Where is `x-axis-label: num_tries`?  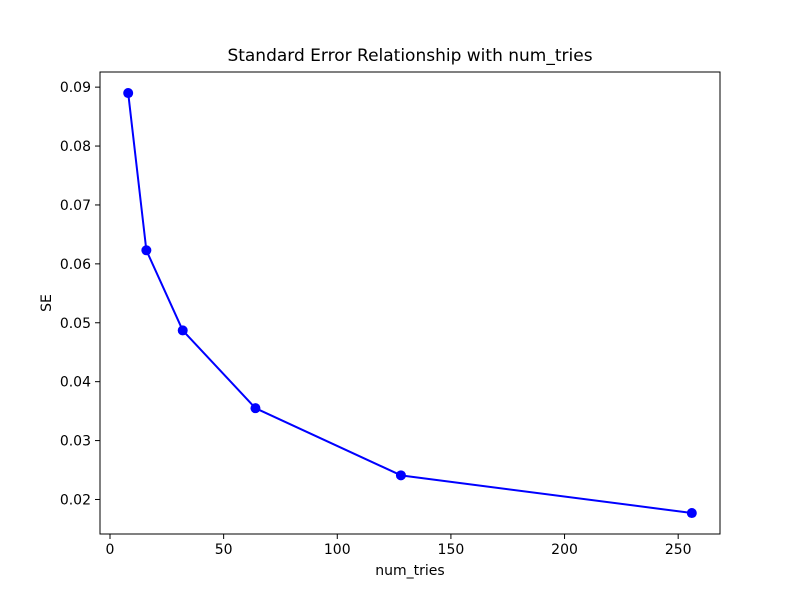 x-axis-label: num_tries is located at coordinates (409, 571).